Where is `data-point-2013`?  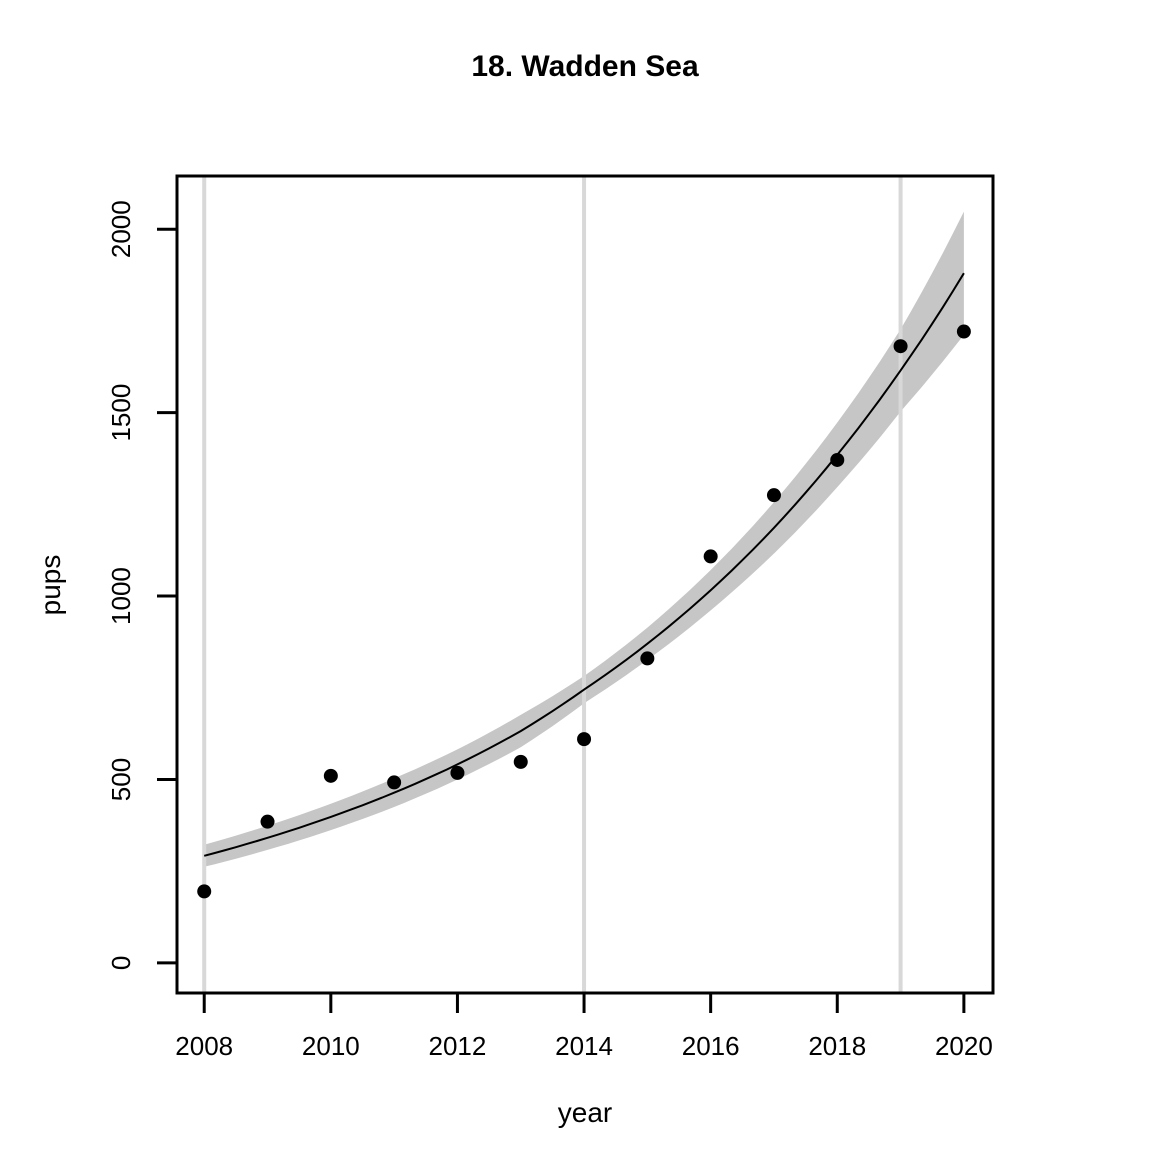
data-point-2013 is located at coordinates (520, 761).